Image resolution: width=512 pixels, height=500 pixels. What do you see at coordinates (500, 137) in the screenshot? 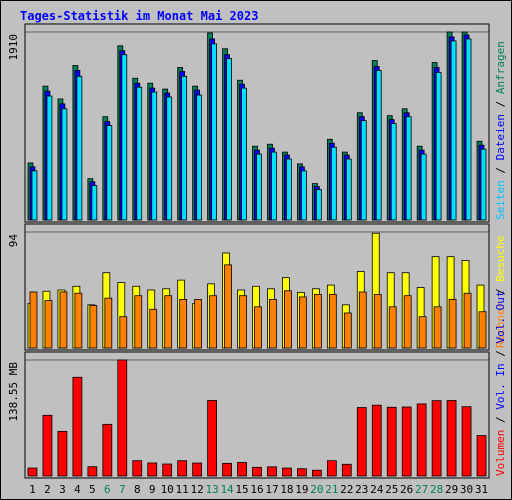
I see `legend-label-dateien: Dateien` at bounding box center [500, 137].